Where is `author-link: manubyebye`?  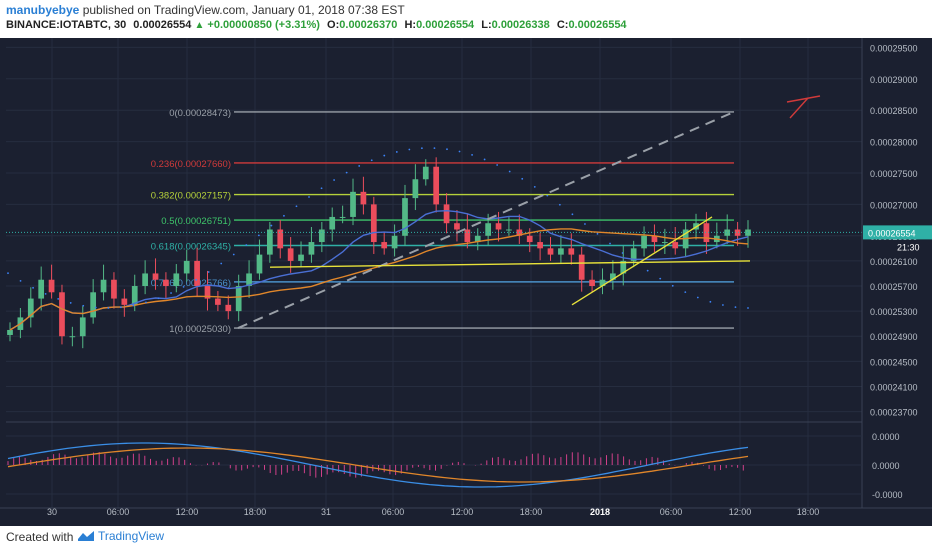 author-link: manubyebye is located at coordinates (43, 10).